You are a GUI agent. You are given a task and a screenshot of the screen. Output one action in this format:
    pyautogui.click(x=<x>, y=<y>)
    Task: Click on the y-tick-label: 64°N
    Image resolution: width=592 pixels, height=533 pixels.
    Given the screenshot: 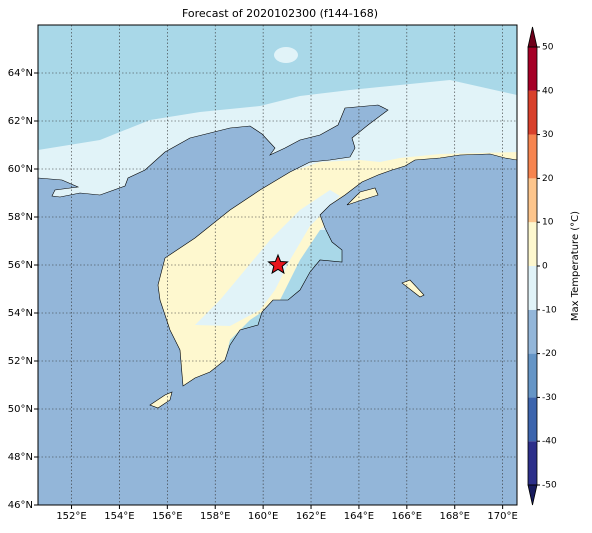 What is the action you would take?
    pyautogui.click(x=20, y=73)
    